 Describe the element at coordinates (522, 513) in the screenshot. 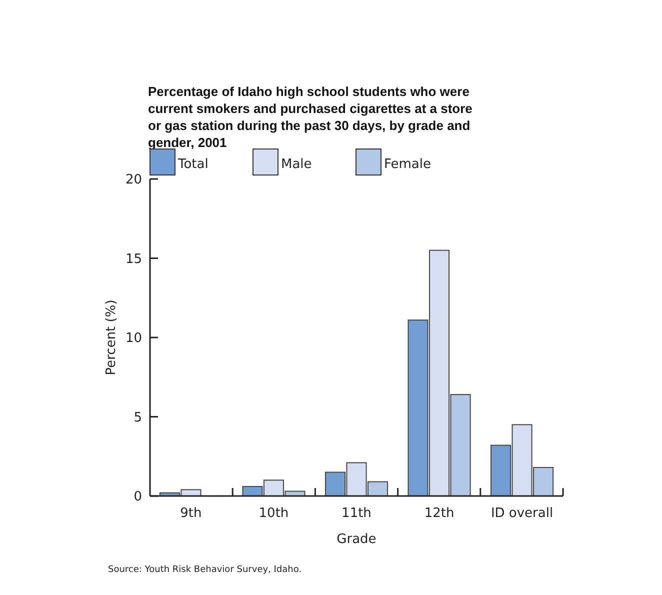

I see `x-tick-label: ID overall` at that location.